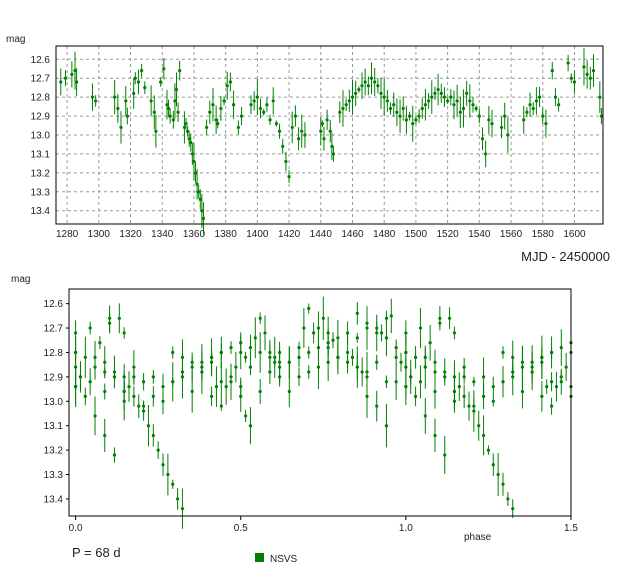 This screenshot has height=577, width=617. What do you see at coordinates (41, 117) in the screenshot?
I see `top-y-tick-label: 12.9` at bounding box center [41, 117].